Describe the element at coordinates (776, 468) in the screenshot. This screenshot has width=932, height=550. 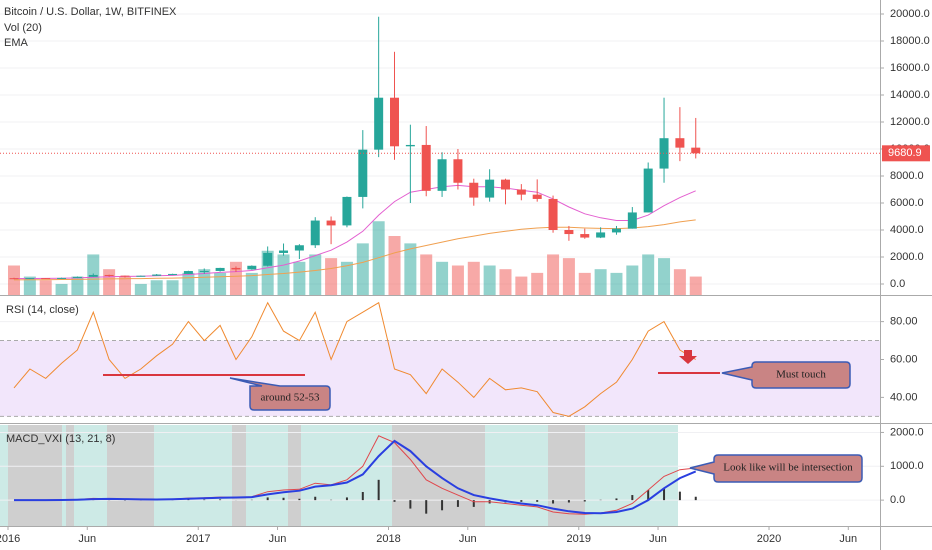
I see `annotation-intersection: Look like will be intersection` at that location.